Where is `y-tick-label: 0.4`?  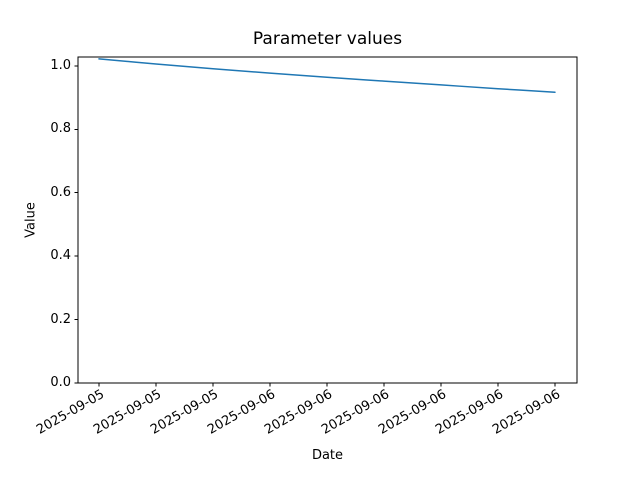
y-tick-label: 0.4 is located at coordinates (60, 256).